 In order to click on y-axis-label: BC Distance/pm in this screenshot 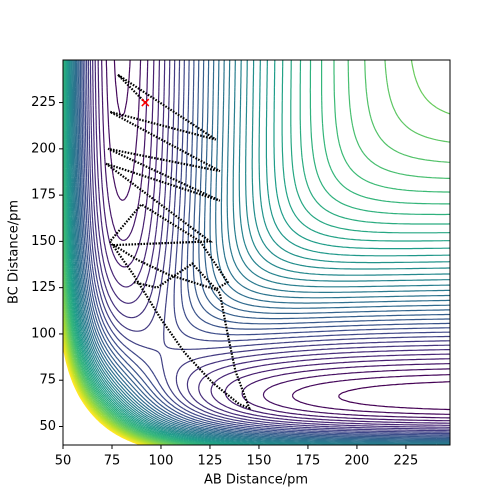, I will do `click(14, 252)`.